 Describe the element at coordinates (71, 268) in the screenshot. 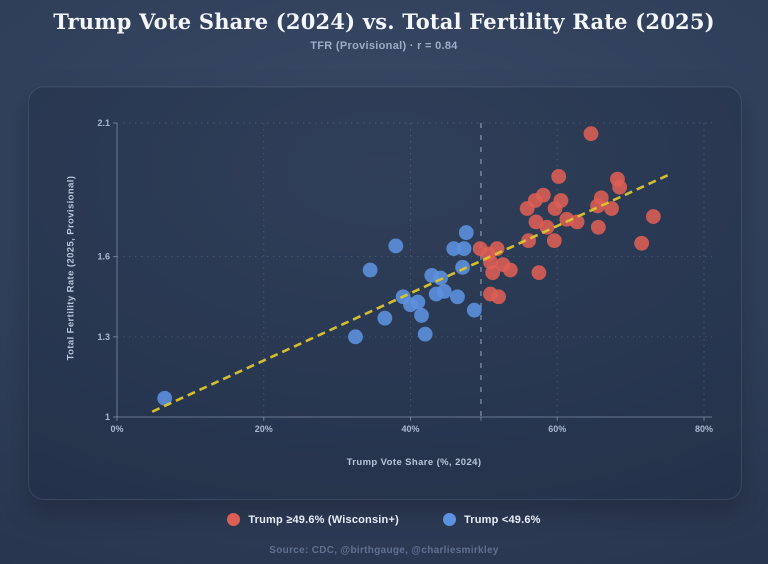

I see `y-axis-title: Total Fertility Rate (2025, Provisional)` at that location.